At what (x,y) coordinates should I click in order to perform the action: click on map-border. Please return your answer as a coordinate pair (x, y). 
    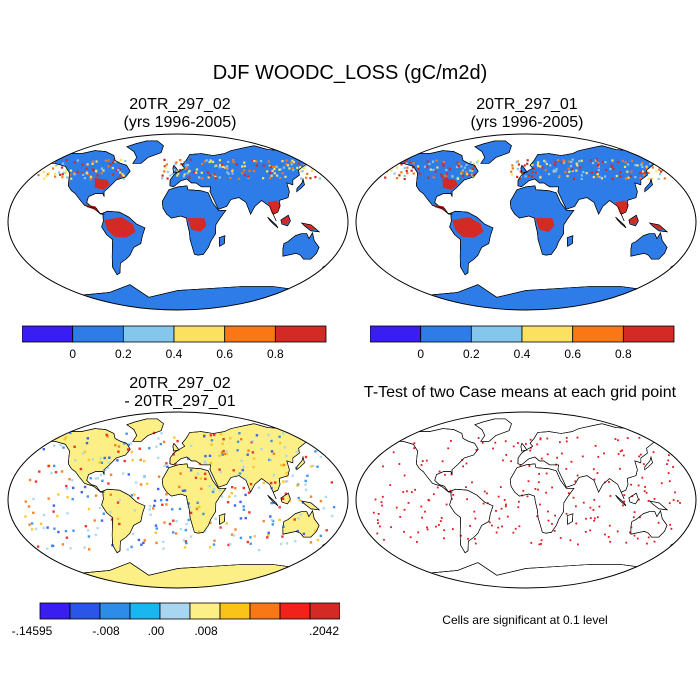
    Looking at the image, I should click on (178, 500).